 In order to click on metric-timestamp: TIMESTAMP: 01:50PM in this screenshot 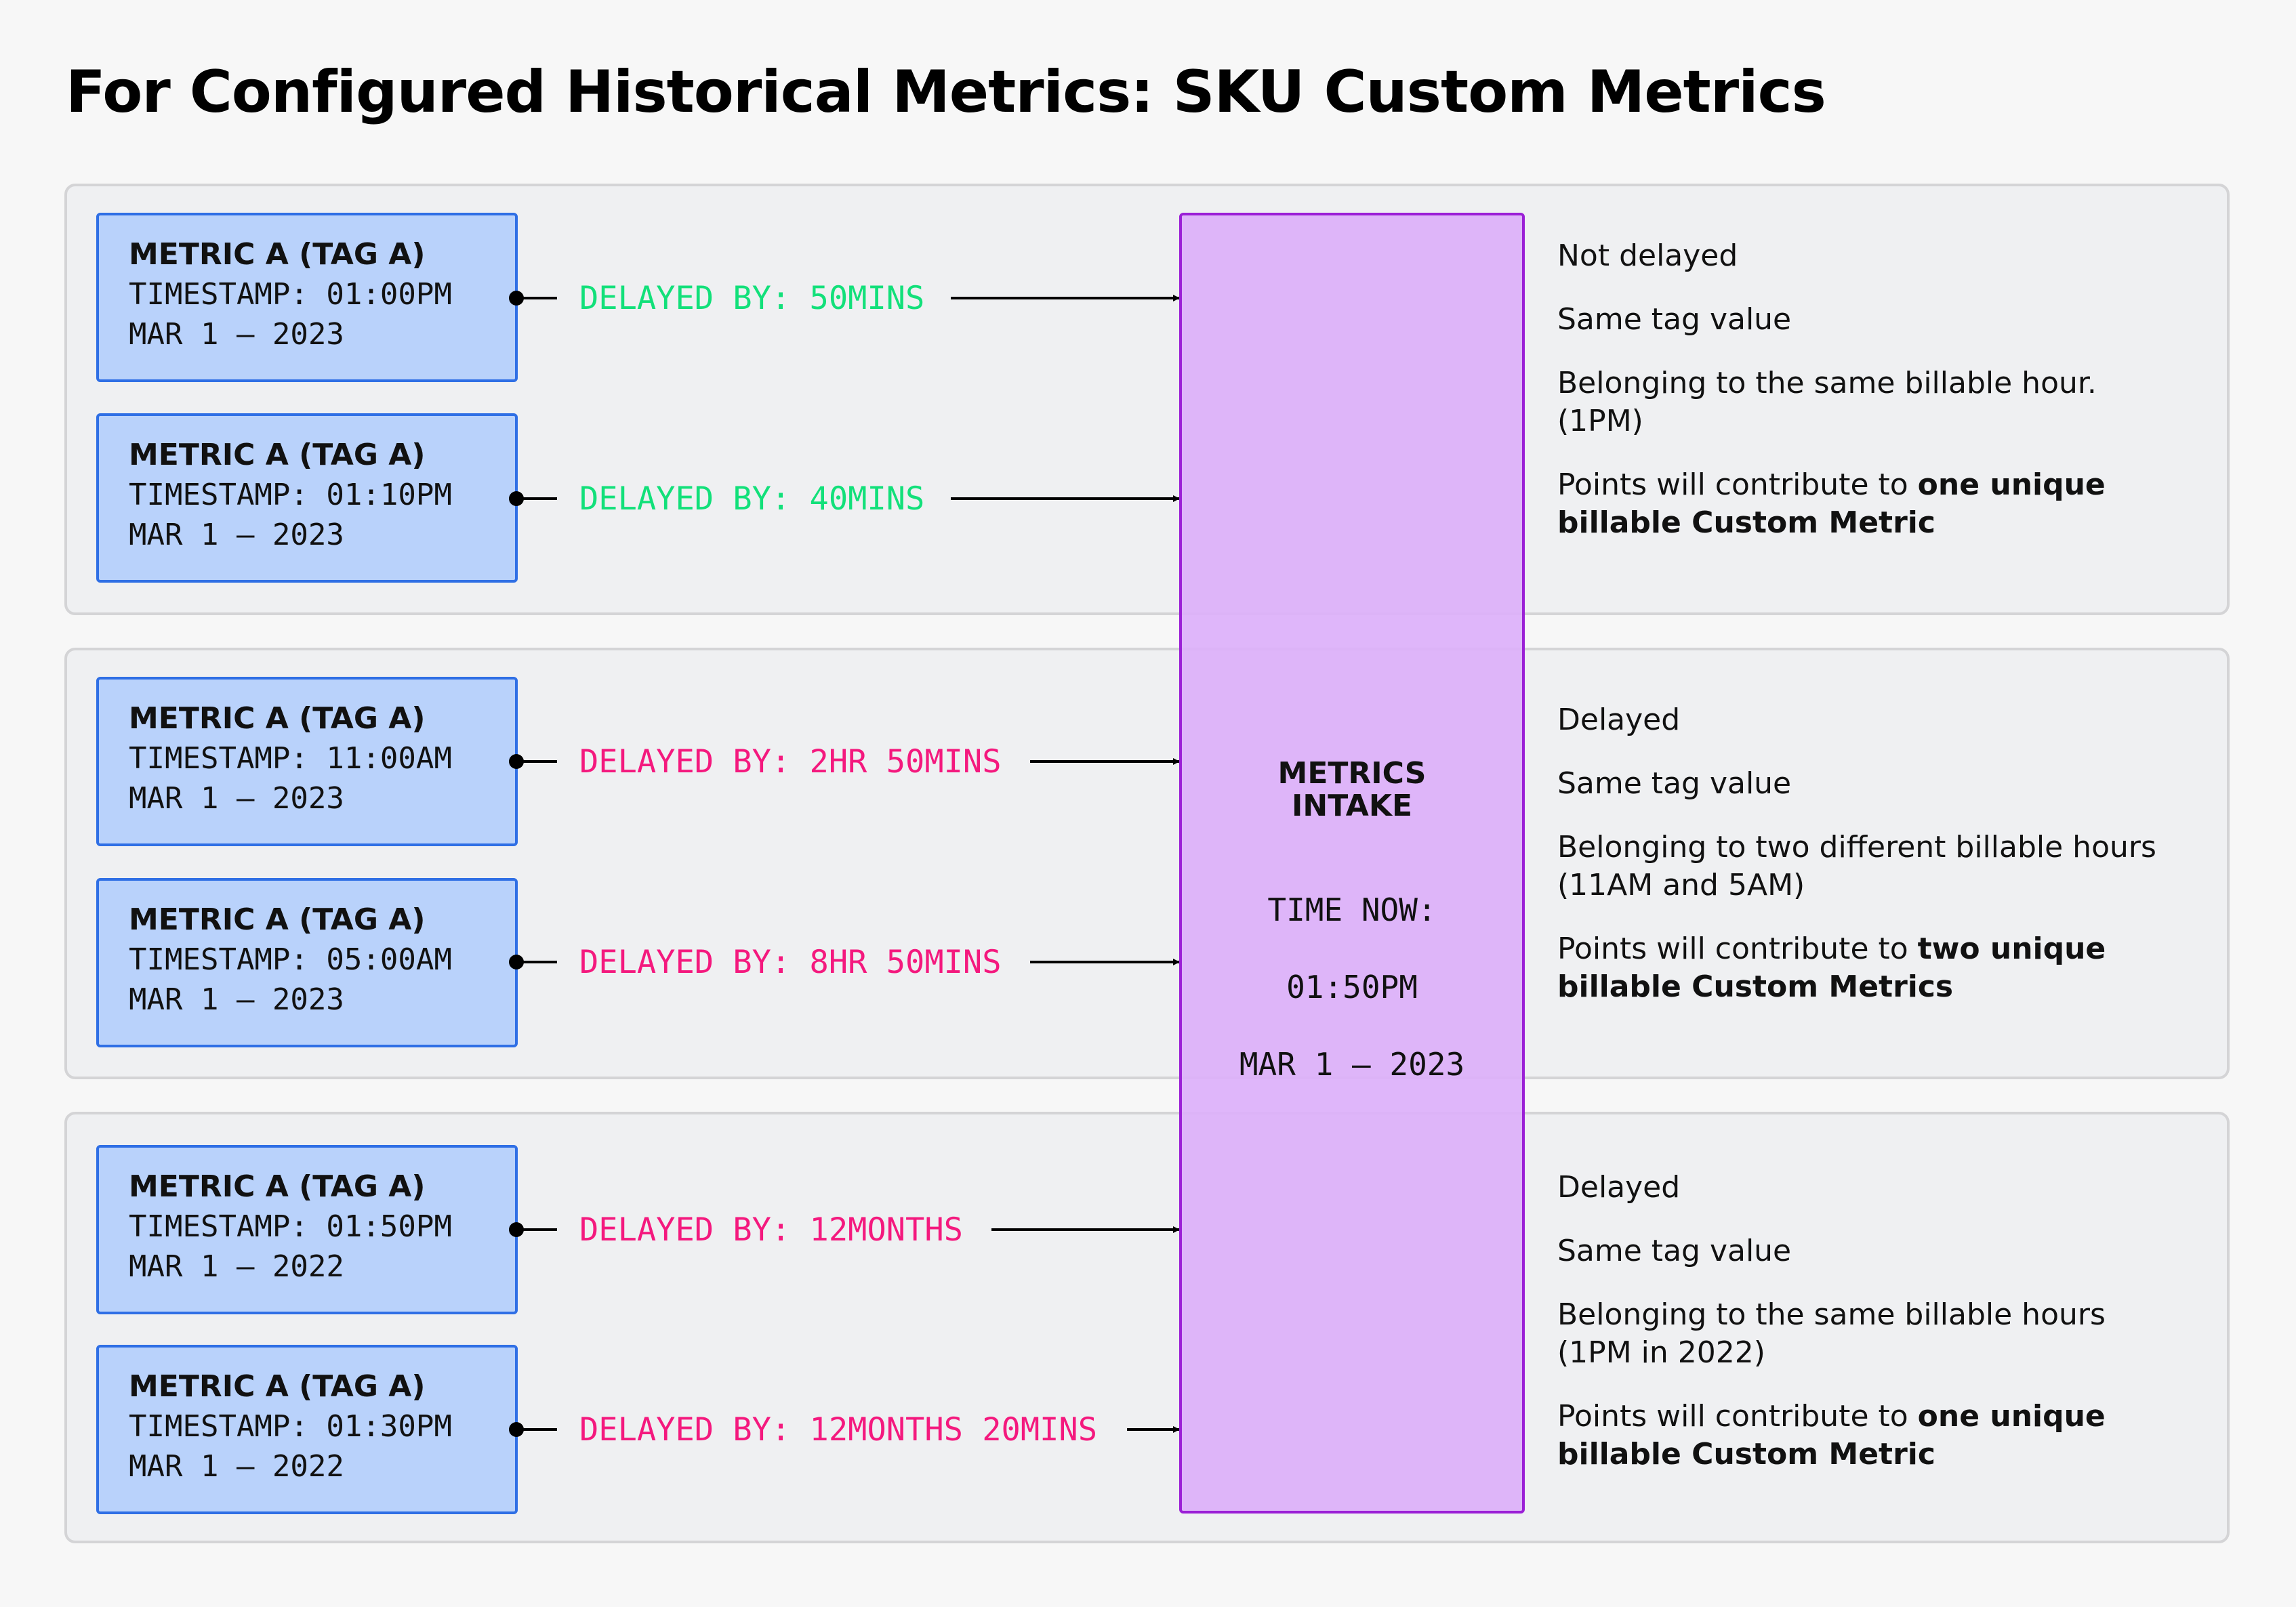, I will do `click(290, 1227)`.